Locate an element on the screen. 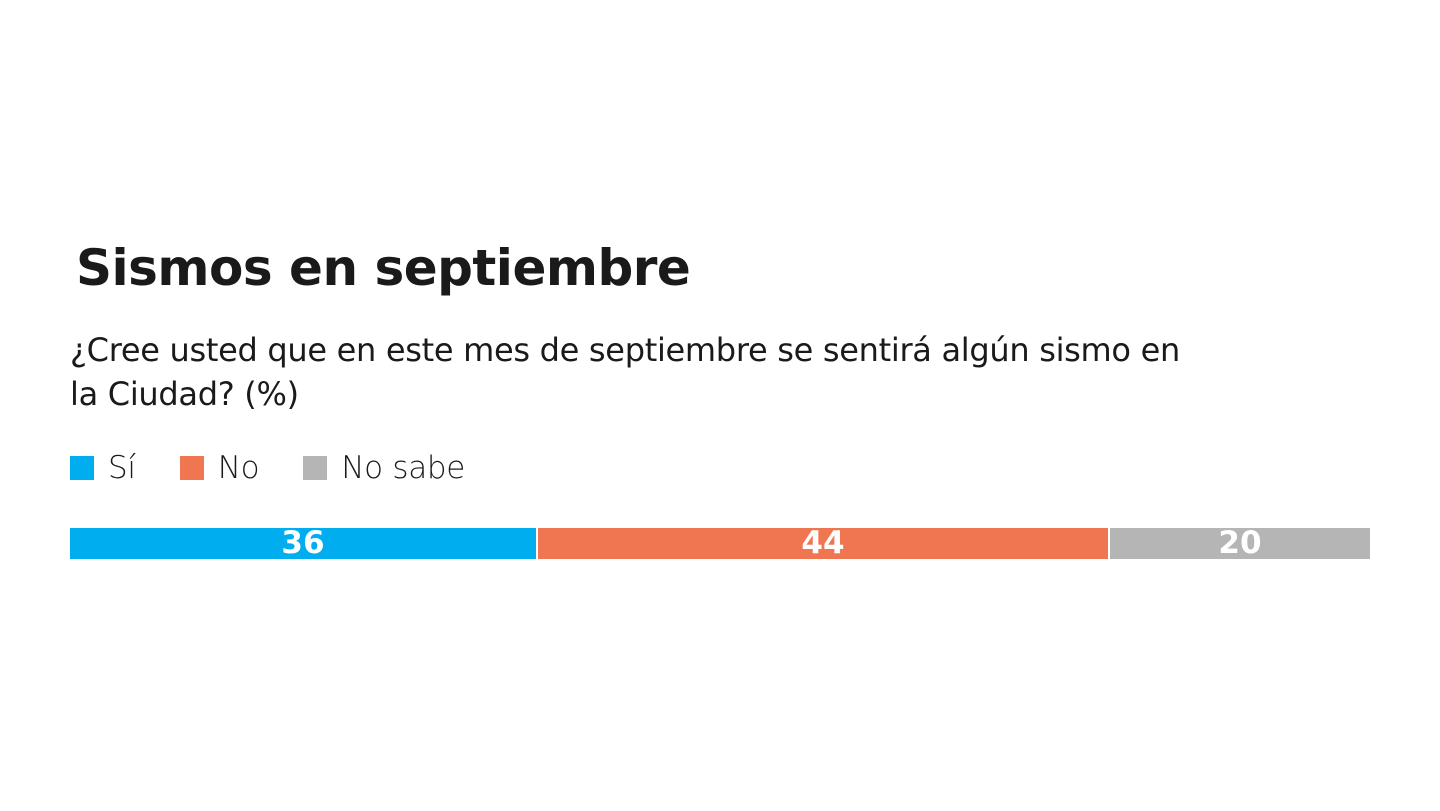 This screenshot has height=811, width=1440. legend-item-no-sabe: No sabe is located at coordinates (384, 468).